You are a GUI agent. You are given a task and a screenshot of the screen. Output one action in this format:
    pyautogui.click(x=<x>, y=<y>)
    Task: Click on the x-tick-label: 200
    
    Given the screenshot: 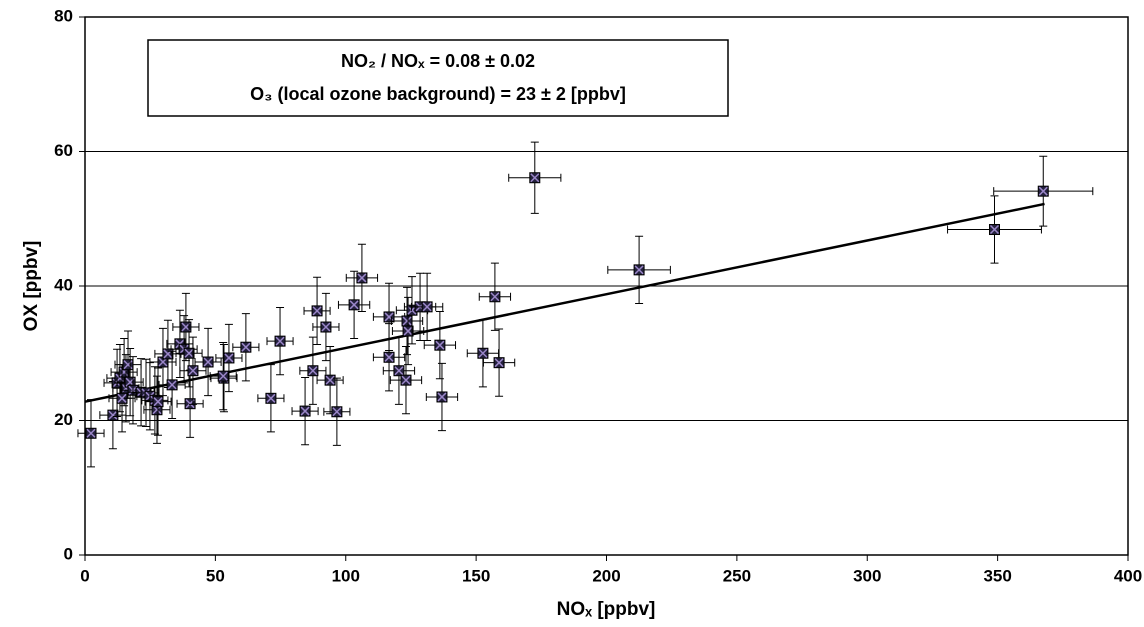 What is the action you would take?
    pyautogui.click(x=606, y=575)
    